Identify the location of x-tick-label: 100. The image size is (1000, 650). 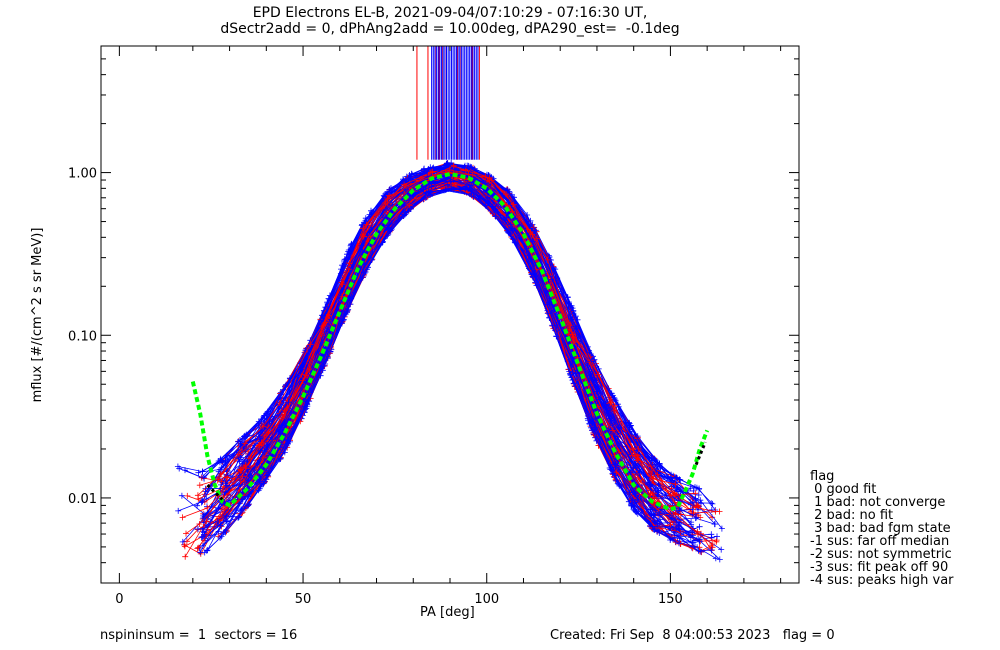
(486, 599).